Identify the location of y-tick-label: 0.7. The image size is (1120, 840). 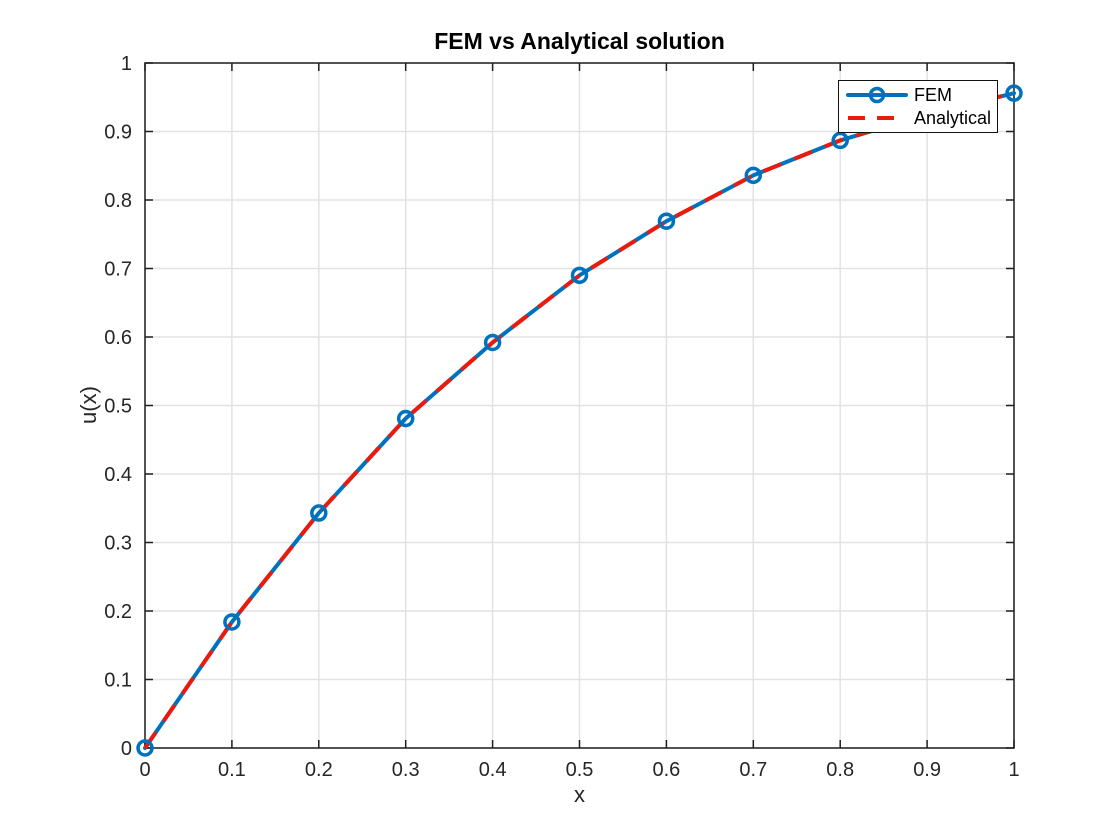
(118, 270).